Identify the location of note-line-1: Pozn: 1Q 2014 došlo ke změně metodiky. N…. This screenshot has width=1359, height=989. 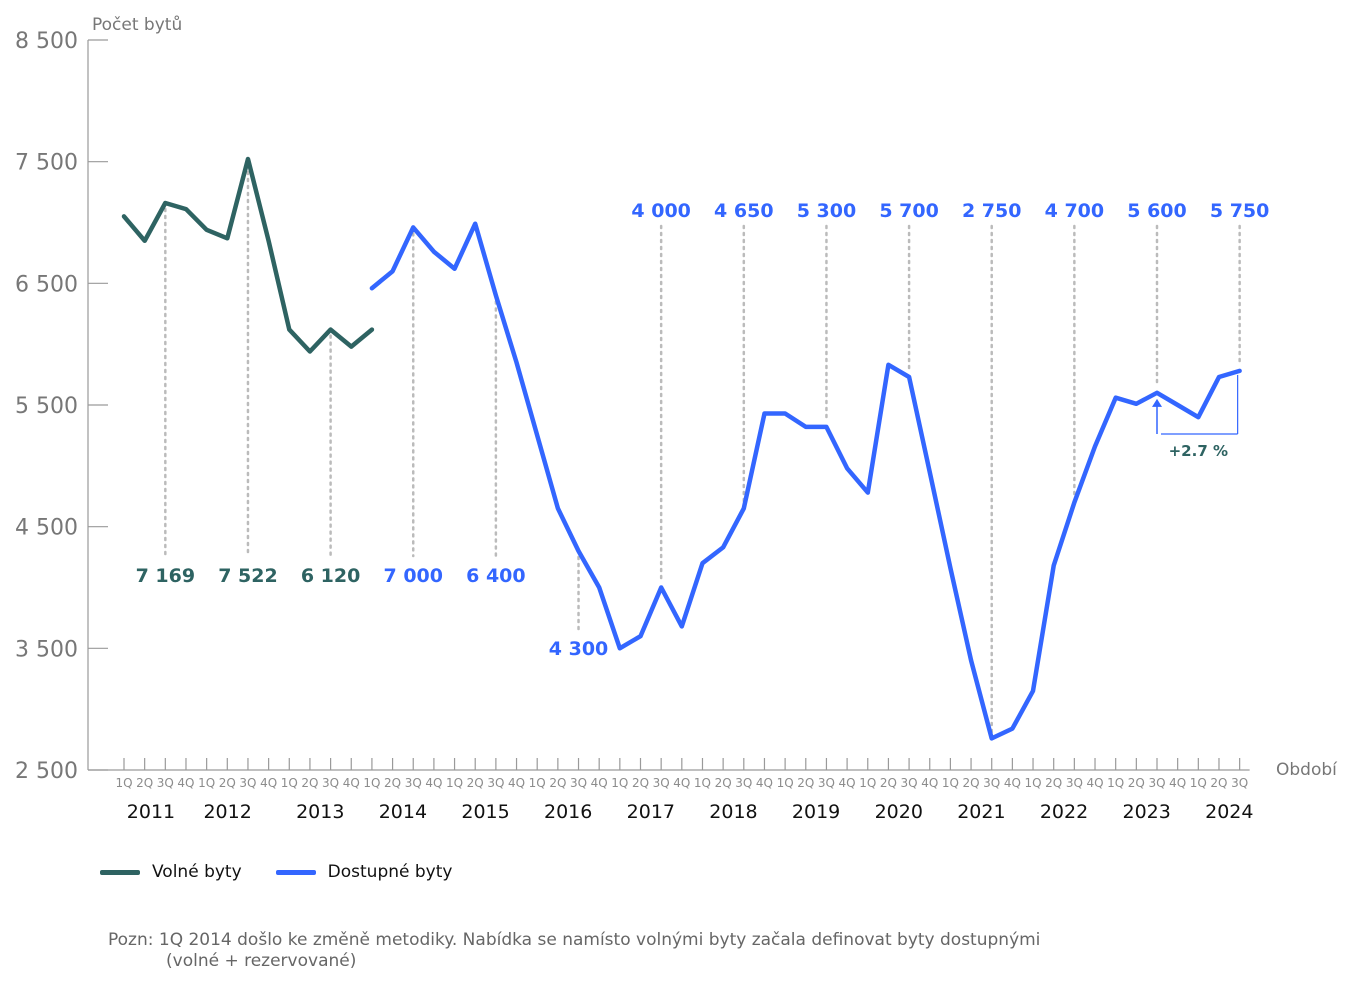
(574, 940).